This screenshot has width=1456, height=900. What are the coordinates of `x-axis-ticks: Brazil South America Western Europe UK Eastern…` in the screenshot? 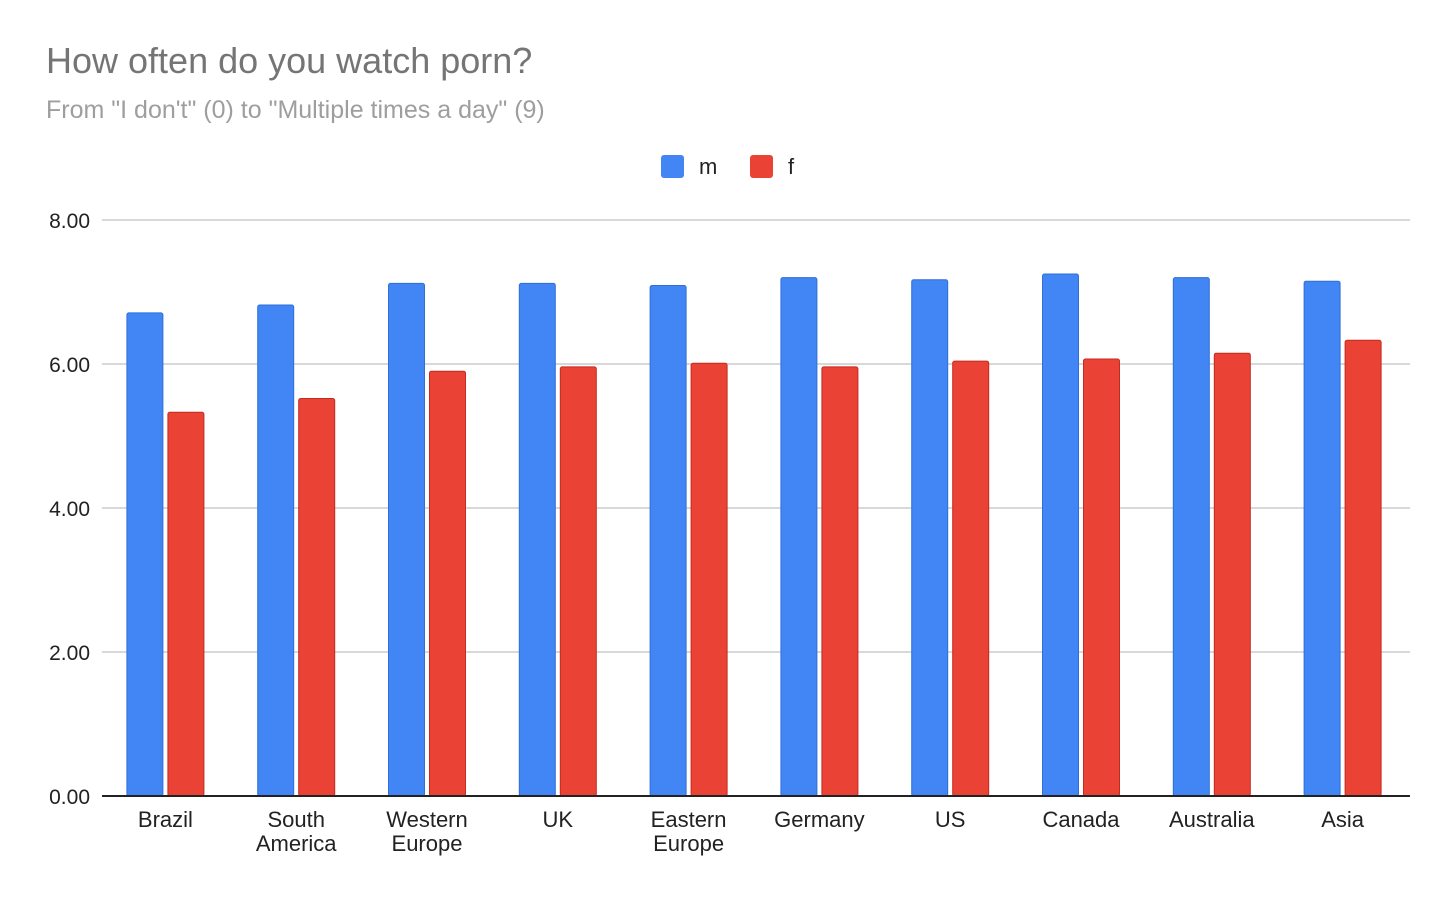 It's located at (751, 831).